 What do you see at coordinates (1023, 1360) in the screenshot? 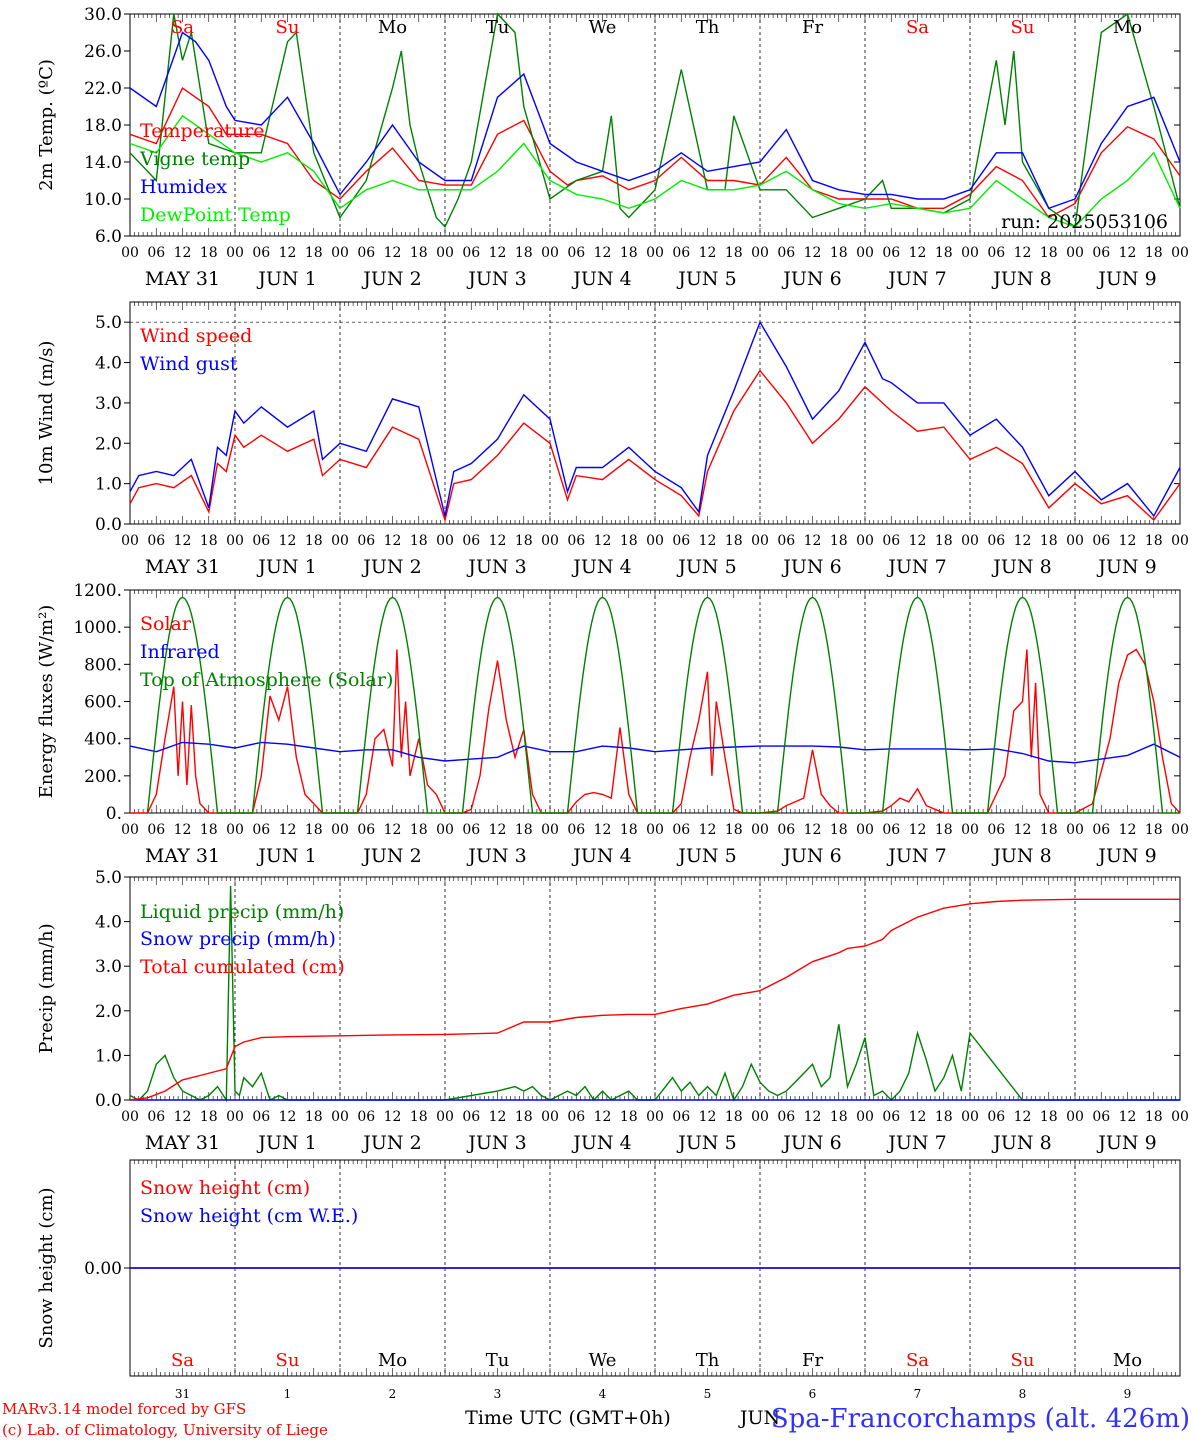
I see `weekday-label: Su` at bounding box center [1023, 1360].